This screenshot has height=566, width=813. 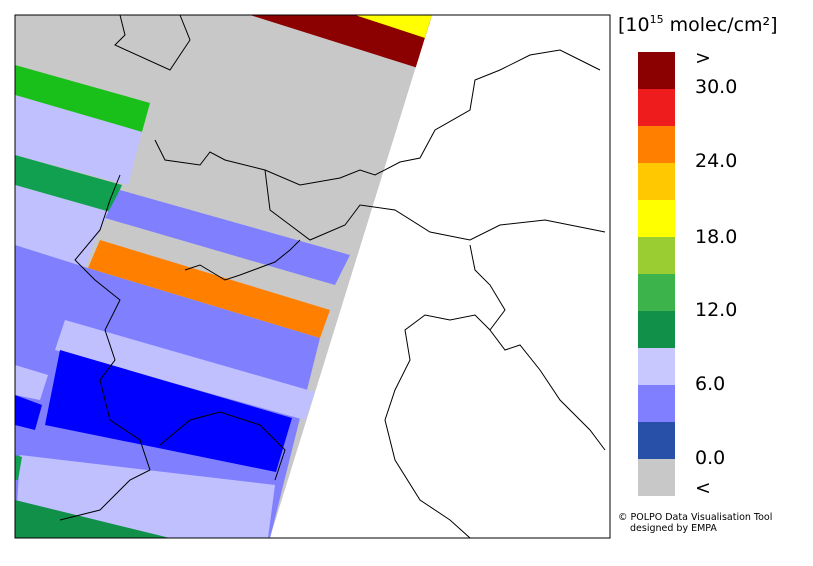 I want to click on legend-label: <, so click(x=703, y=488).